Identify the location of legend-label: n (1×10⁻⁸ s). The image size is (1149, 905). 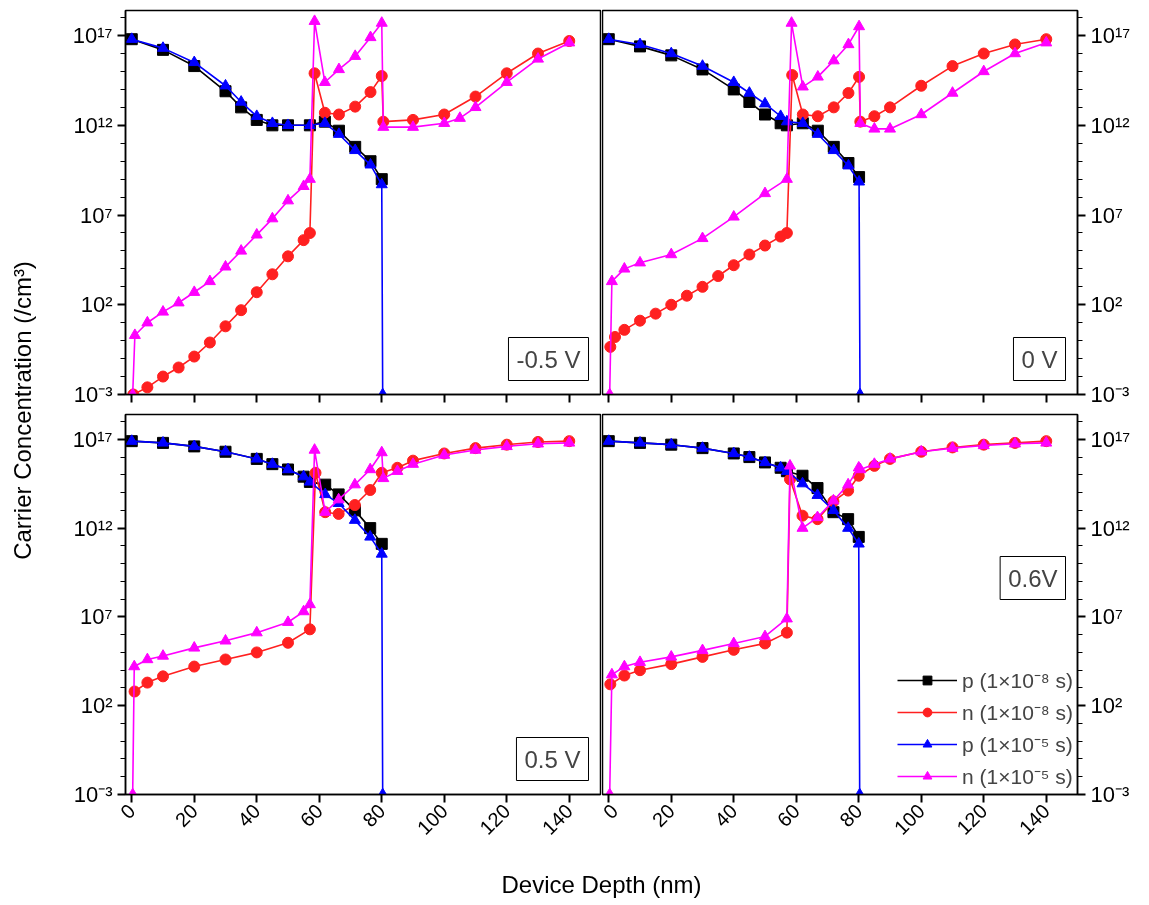
(1017, 713).